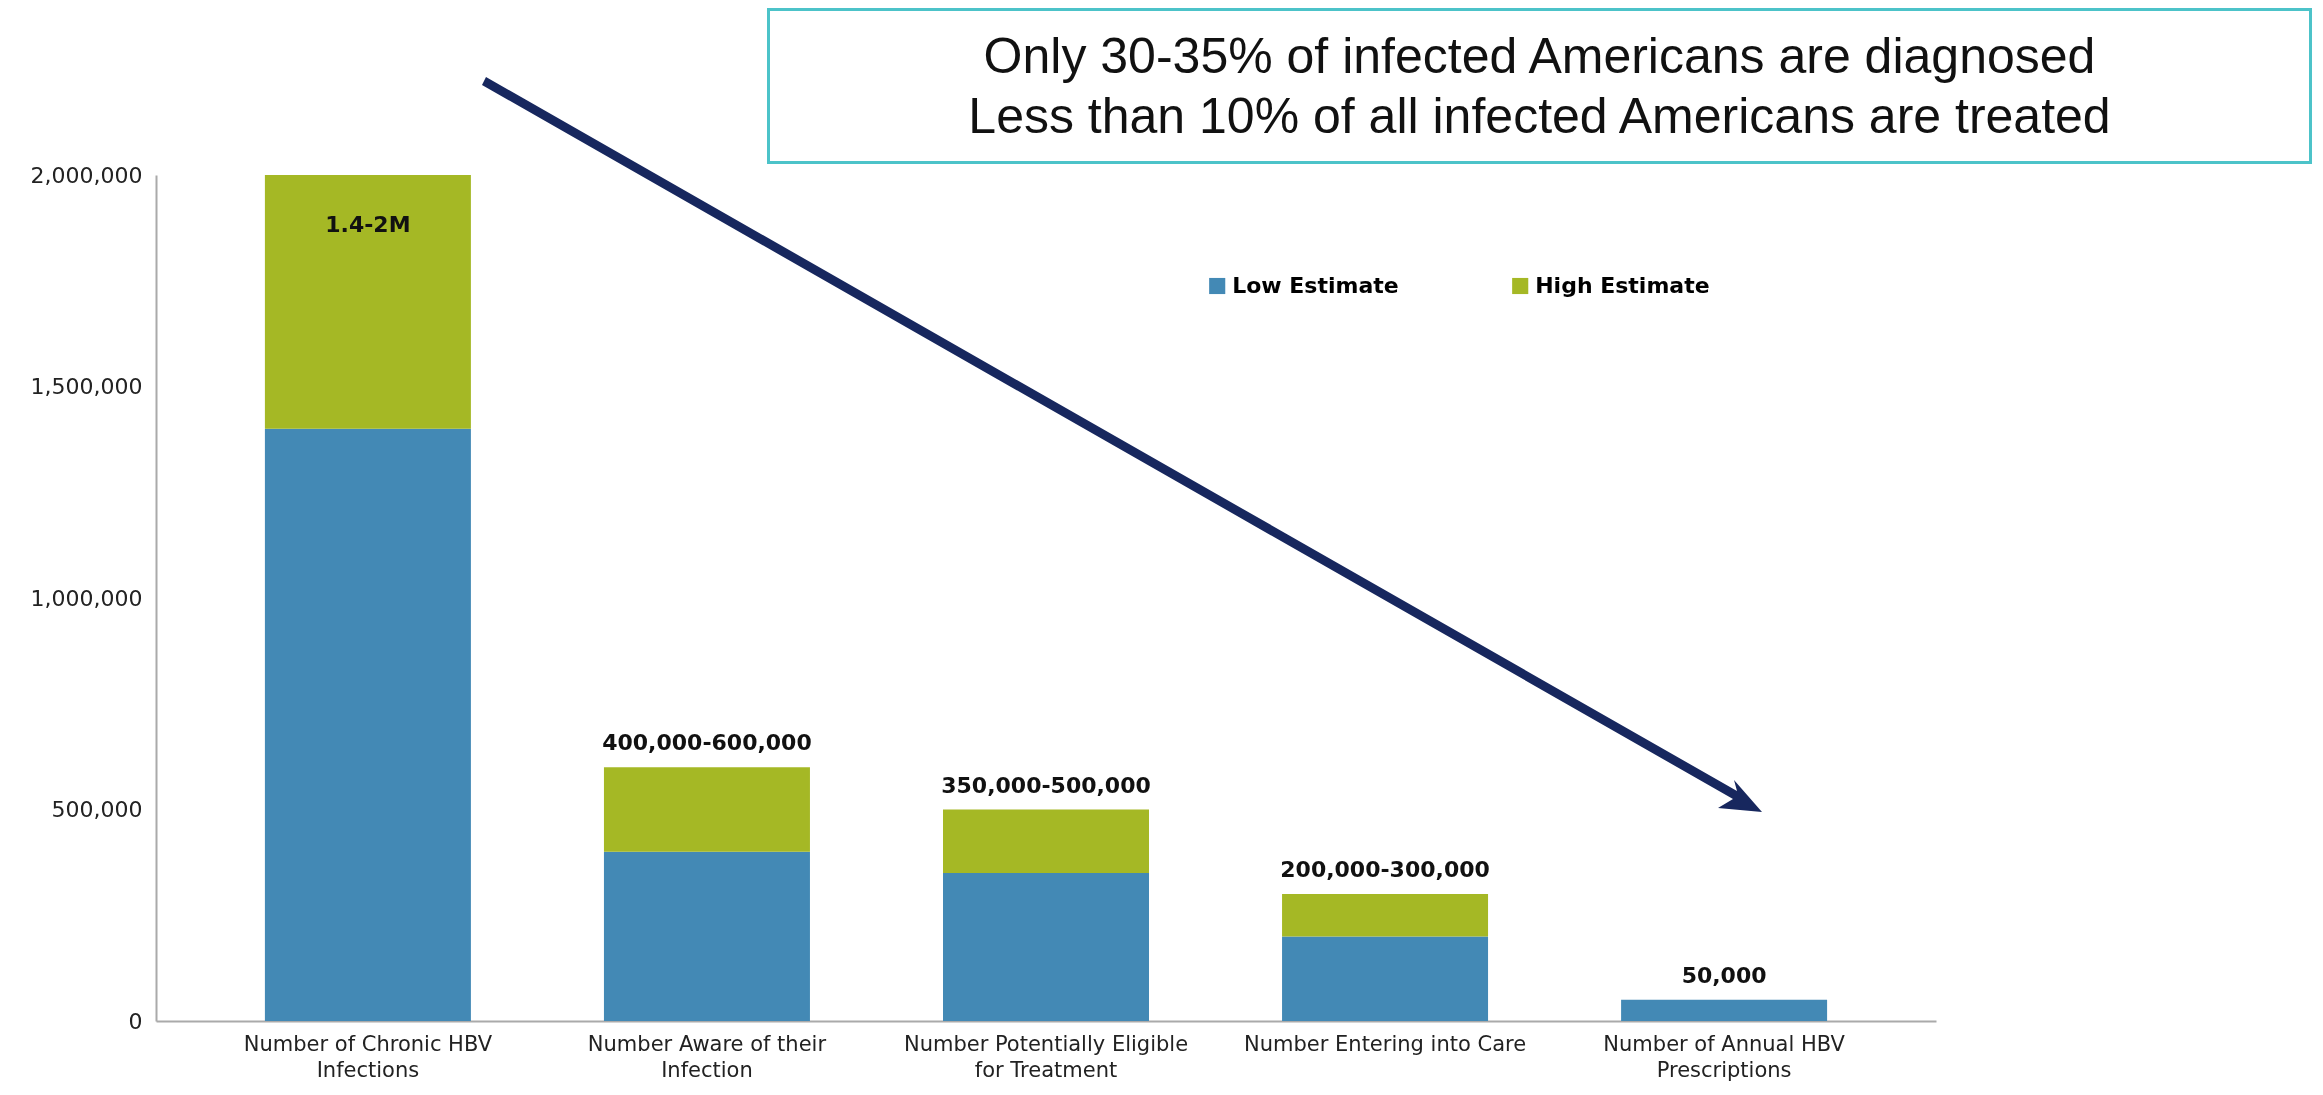 The image size is (2323, 1095). Describe the element at coordinates (86, 598) in the screenshot. I see `y-tick-label: 1,000,000` at that location.